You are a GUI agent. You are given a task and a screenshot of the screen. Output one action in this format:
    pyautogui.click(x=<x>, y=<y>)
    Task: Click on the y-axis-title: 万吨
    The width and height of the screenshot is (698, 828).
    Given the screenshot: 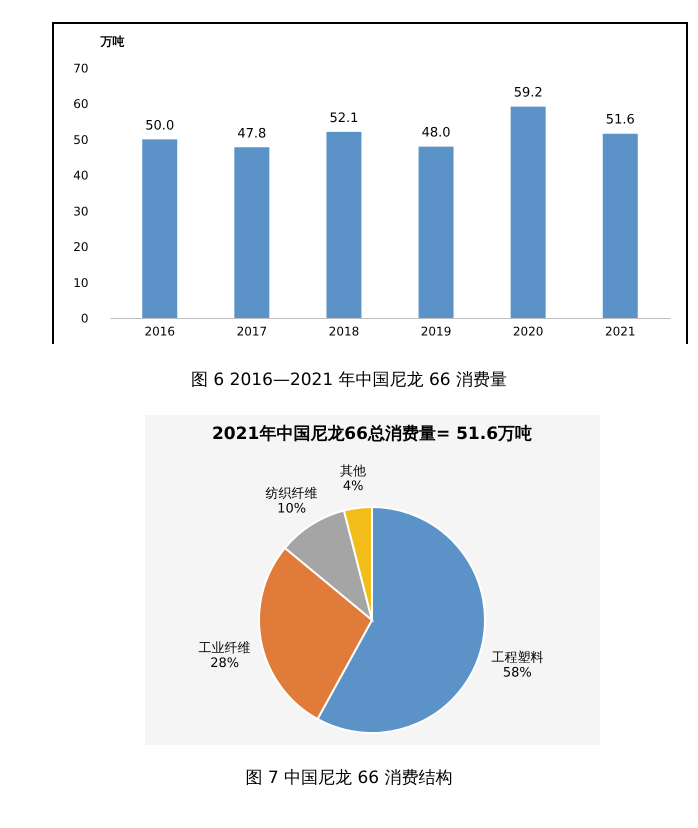 What is the action you would take?
    pyautogui.click(x=112, y=41)
    